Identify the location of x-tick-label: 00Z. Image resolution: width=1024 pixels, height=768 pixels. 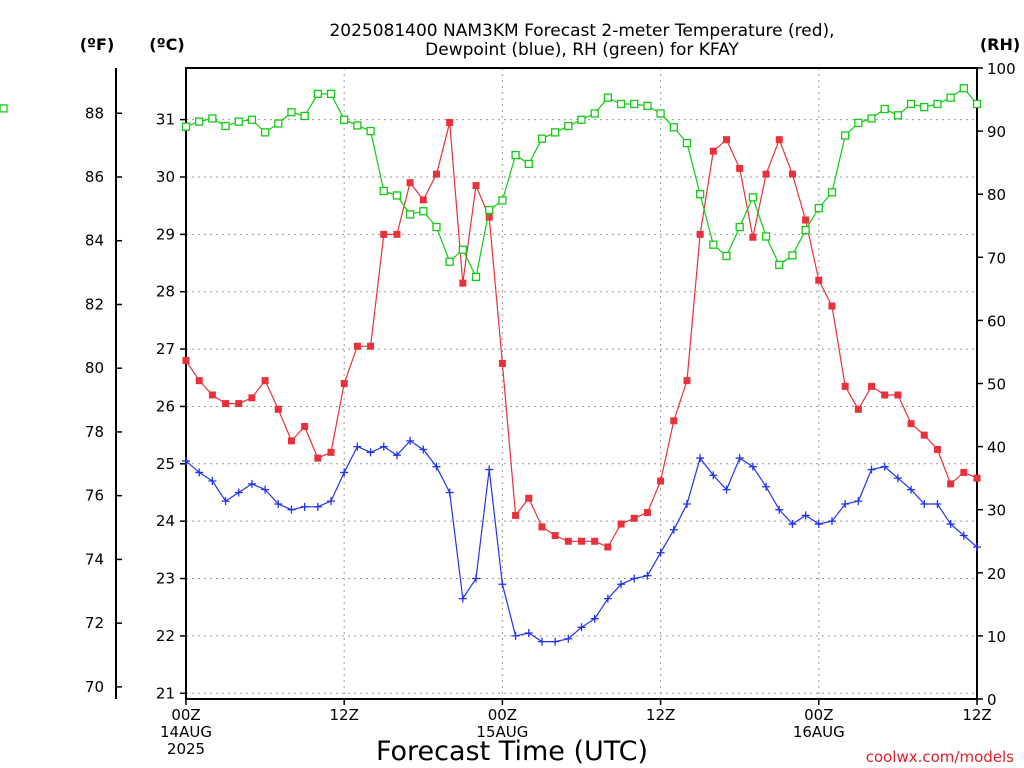
(502, 715).